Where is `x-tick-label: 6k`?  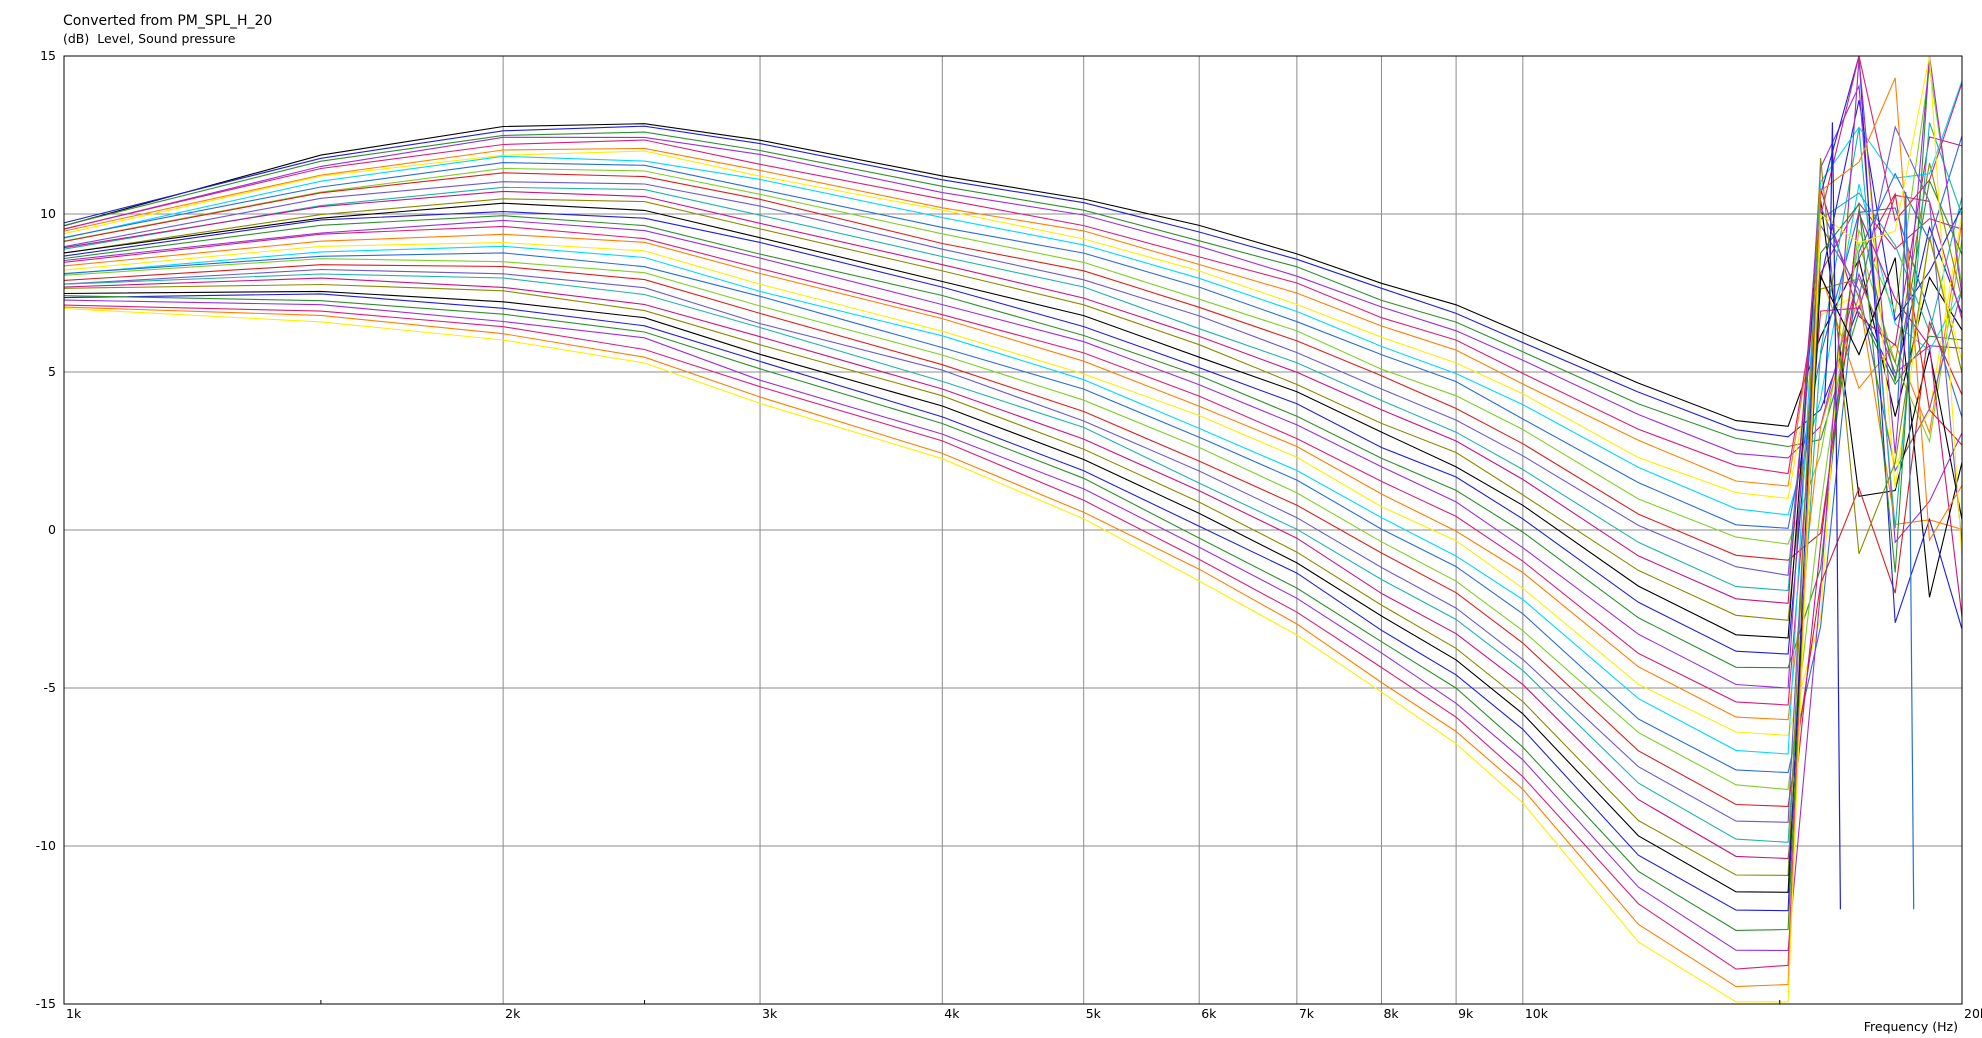 x-tick-label: 6k is located at coordinates (1209, 1013).